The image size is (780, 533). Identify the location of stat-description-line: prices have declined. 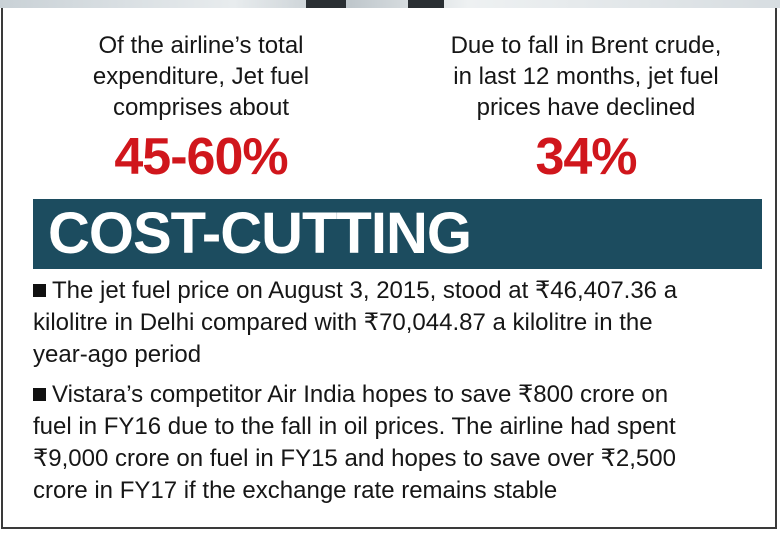
(586, 107).